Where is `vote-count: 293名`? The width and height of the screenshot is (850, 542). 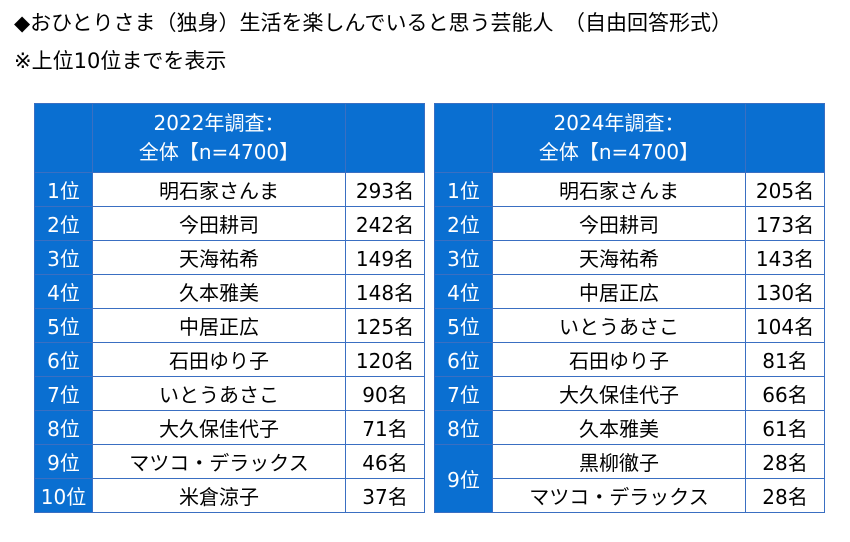
vote-count: 293名 is located at coordinates (385, 189).